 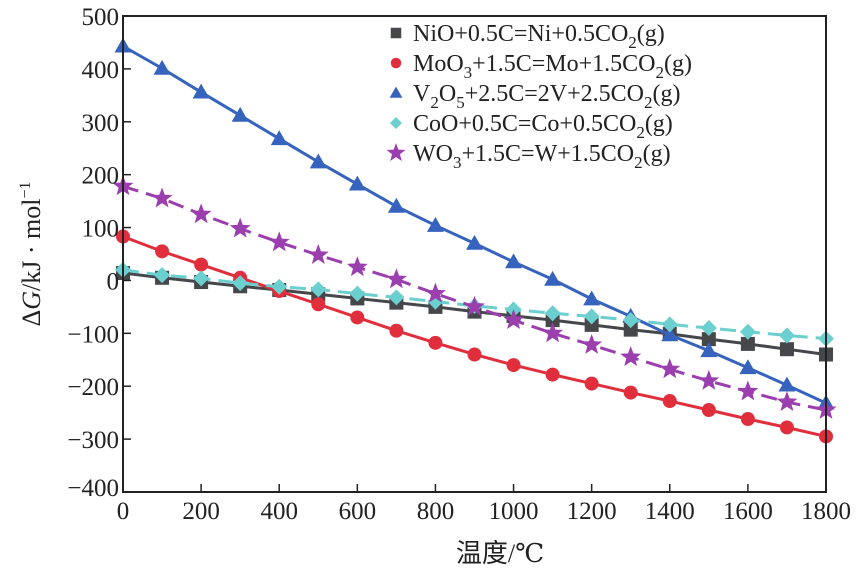 What do you see at coordinates (748, 511) in the screenshot?
I see `x-tick-label: 1600` at bounding box center [748, 511].